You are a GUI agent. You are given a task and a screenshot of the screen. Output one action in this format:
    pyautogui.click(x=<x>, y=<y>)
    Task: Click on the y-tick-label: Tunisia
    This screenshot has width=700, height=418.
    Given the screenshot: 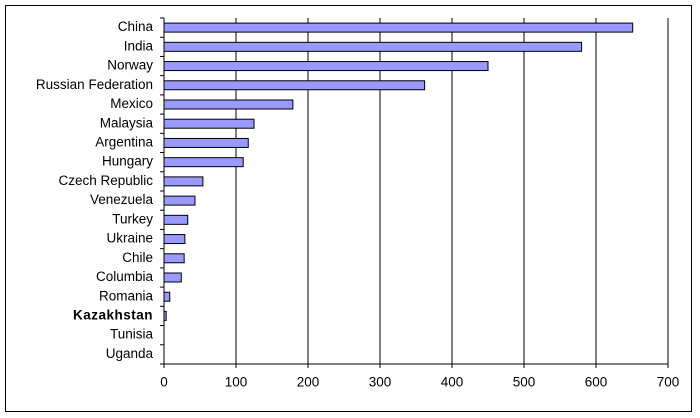 What is the action you would take?
    pyautogui.click(x=132, y=334)
    